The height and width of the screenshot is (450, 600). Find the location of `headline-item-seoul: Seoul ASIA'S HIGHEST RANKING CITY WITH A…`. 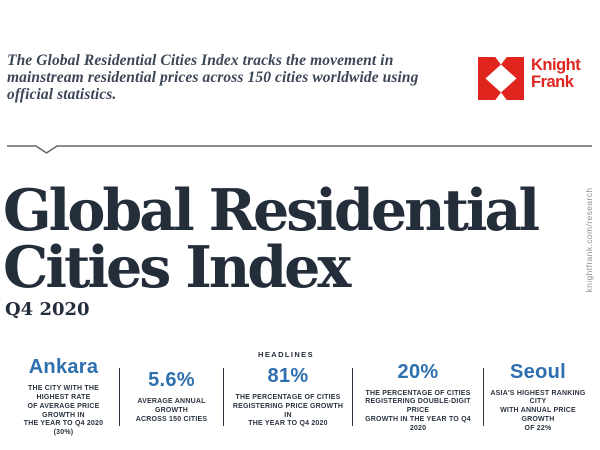

headline-item-seoul: Seoul ASIA'S HIGHEST RANKING CITY WITH A… is located at coordinates (538, 396).